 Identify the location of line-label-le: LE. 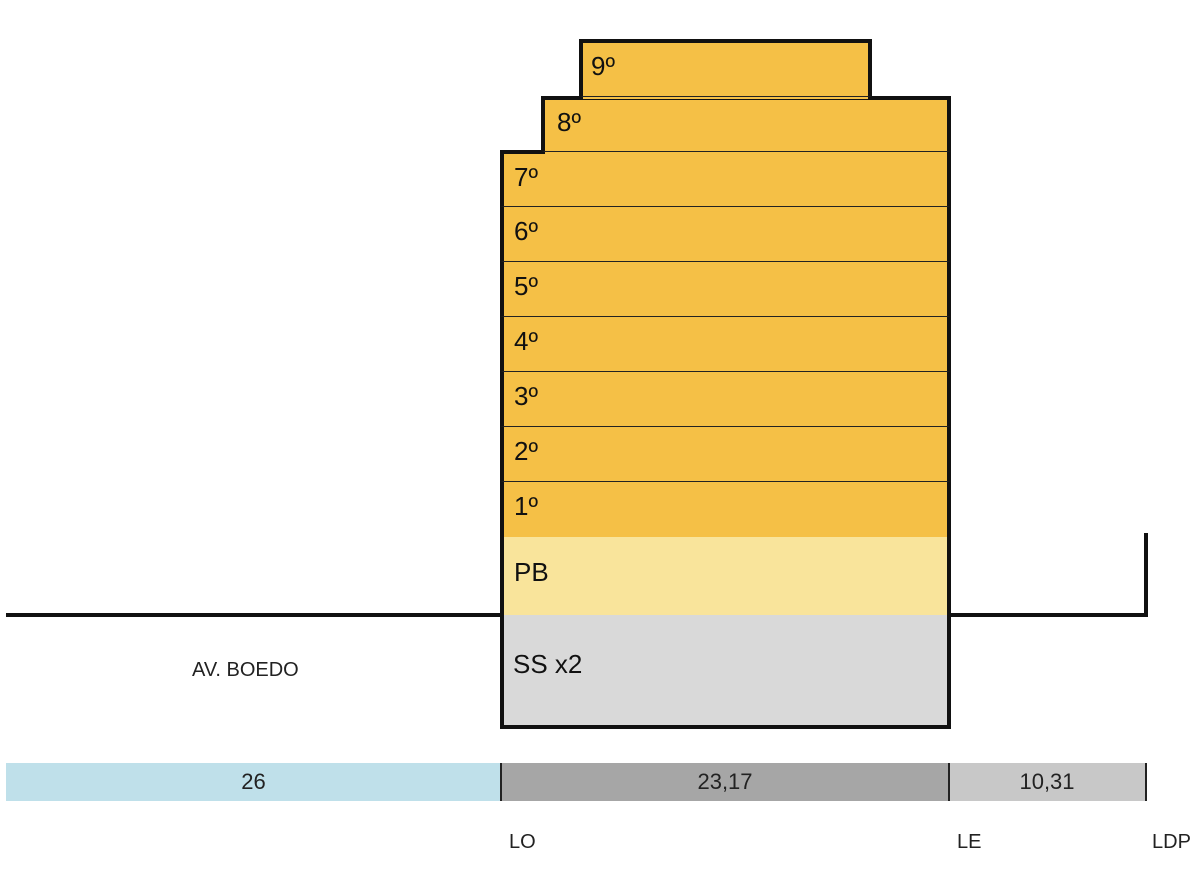
(969, 842).